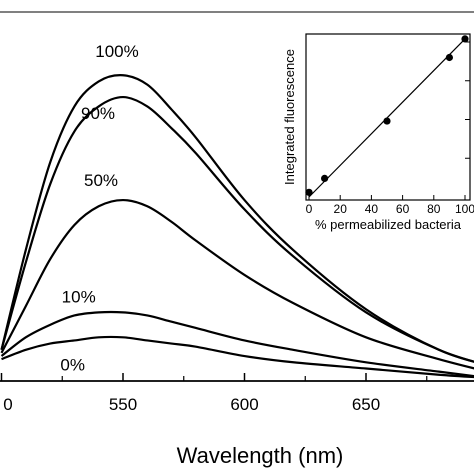 This screenshot has height=474, width=474. I want to click on curve-label-10pct: 10%, so click(79, 296).